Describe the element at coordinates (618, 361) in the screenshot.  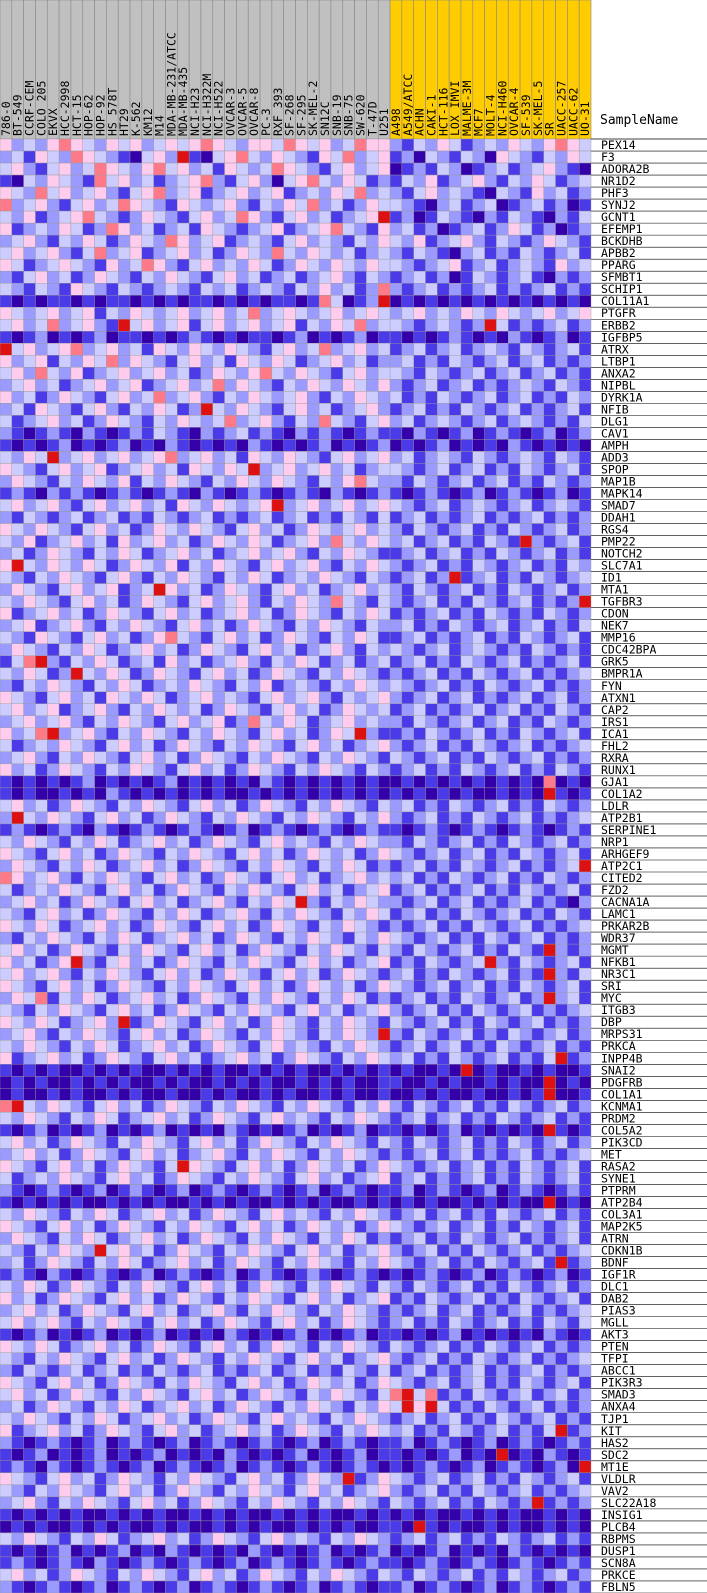
I see `row-label: LTBP1` at that location.